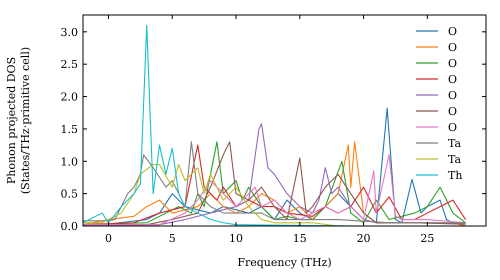 The width and height of the screenshot is (500, 280). What do you see at coordinates (172, 238) in the screenshot?
I see `x-tick-label: 5` at bounding box center [172, 238].